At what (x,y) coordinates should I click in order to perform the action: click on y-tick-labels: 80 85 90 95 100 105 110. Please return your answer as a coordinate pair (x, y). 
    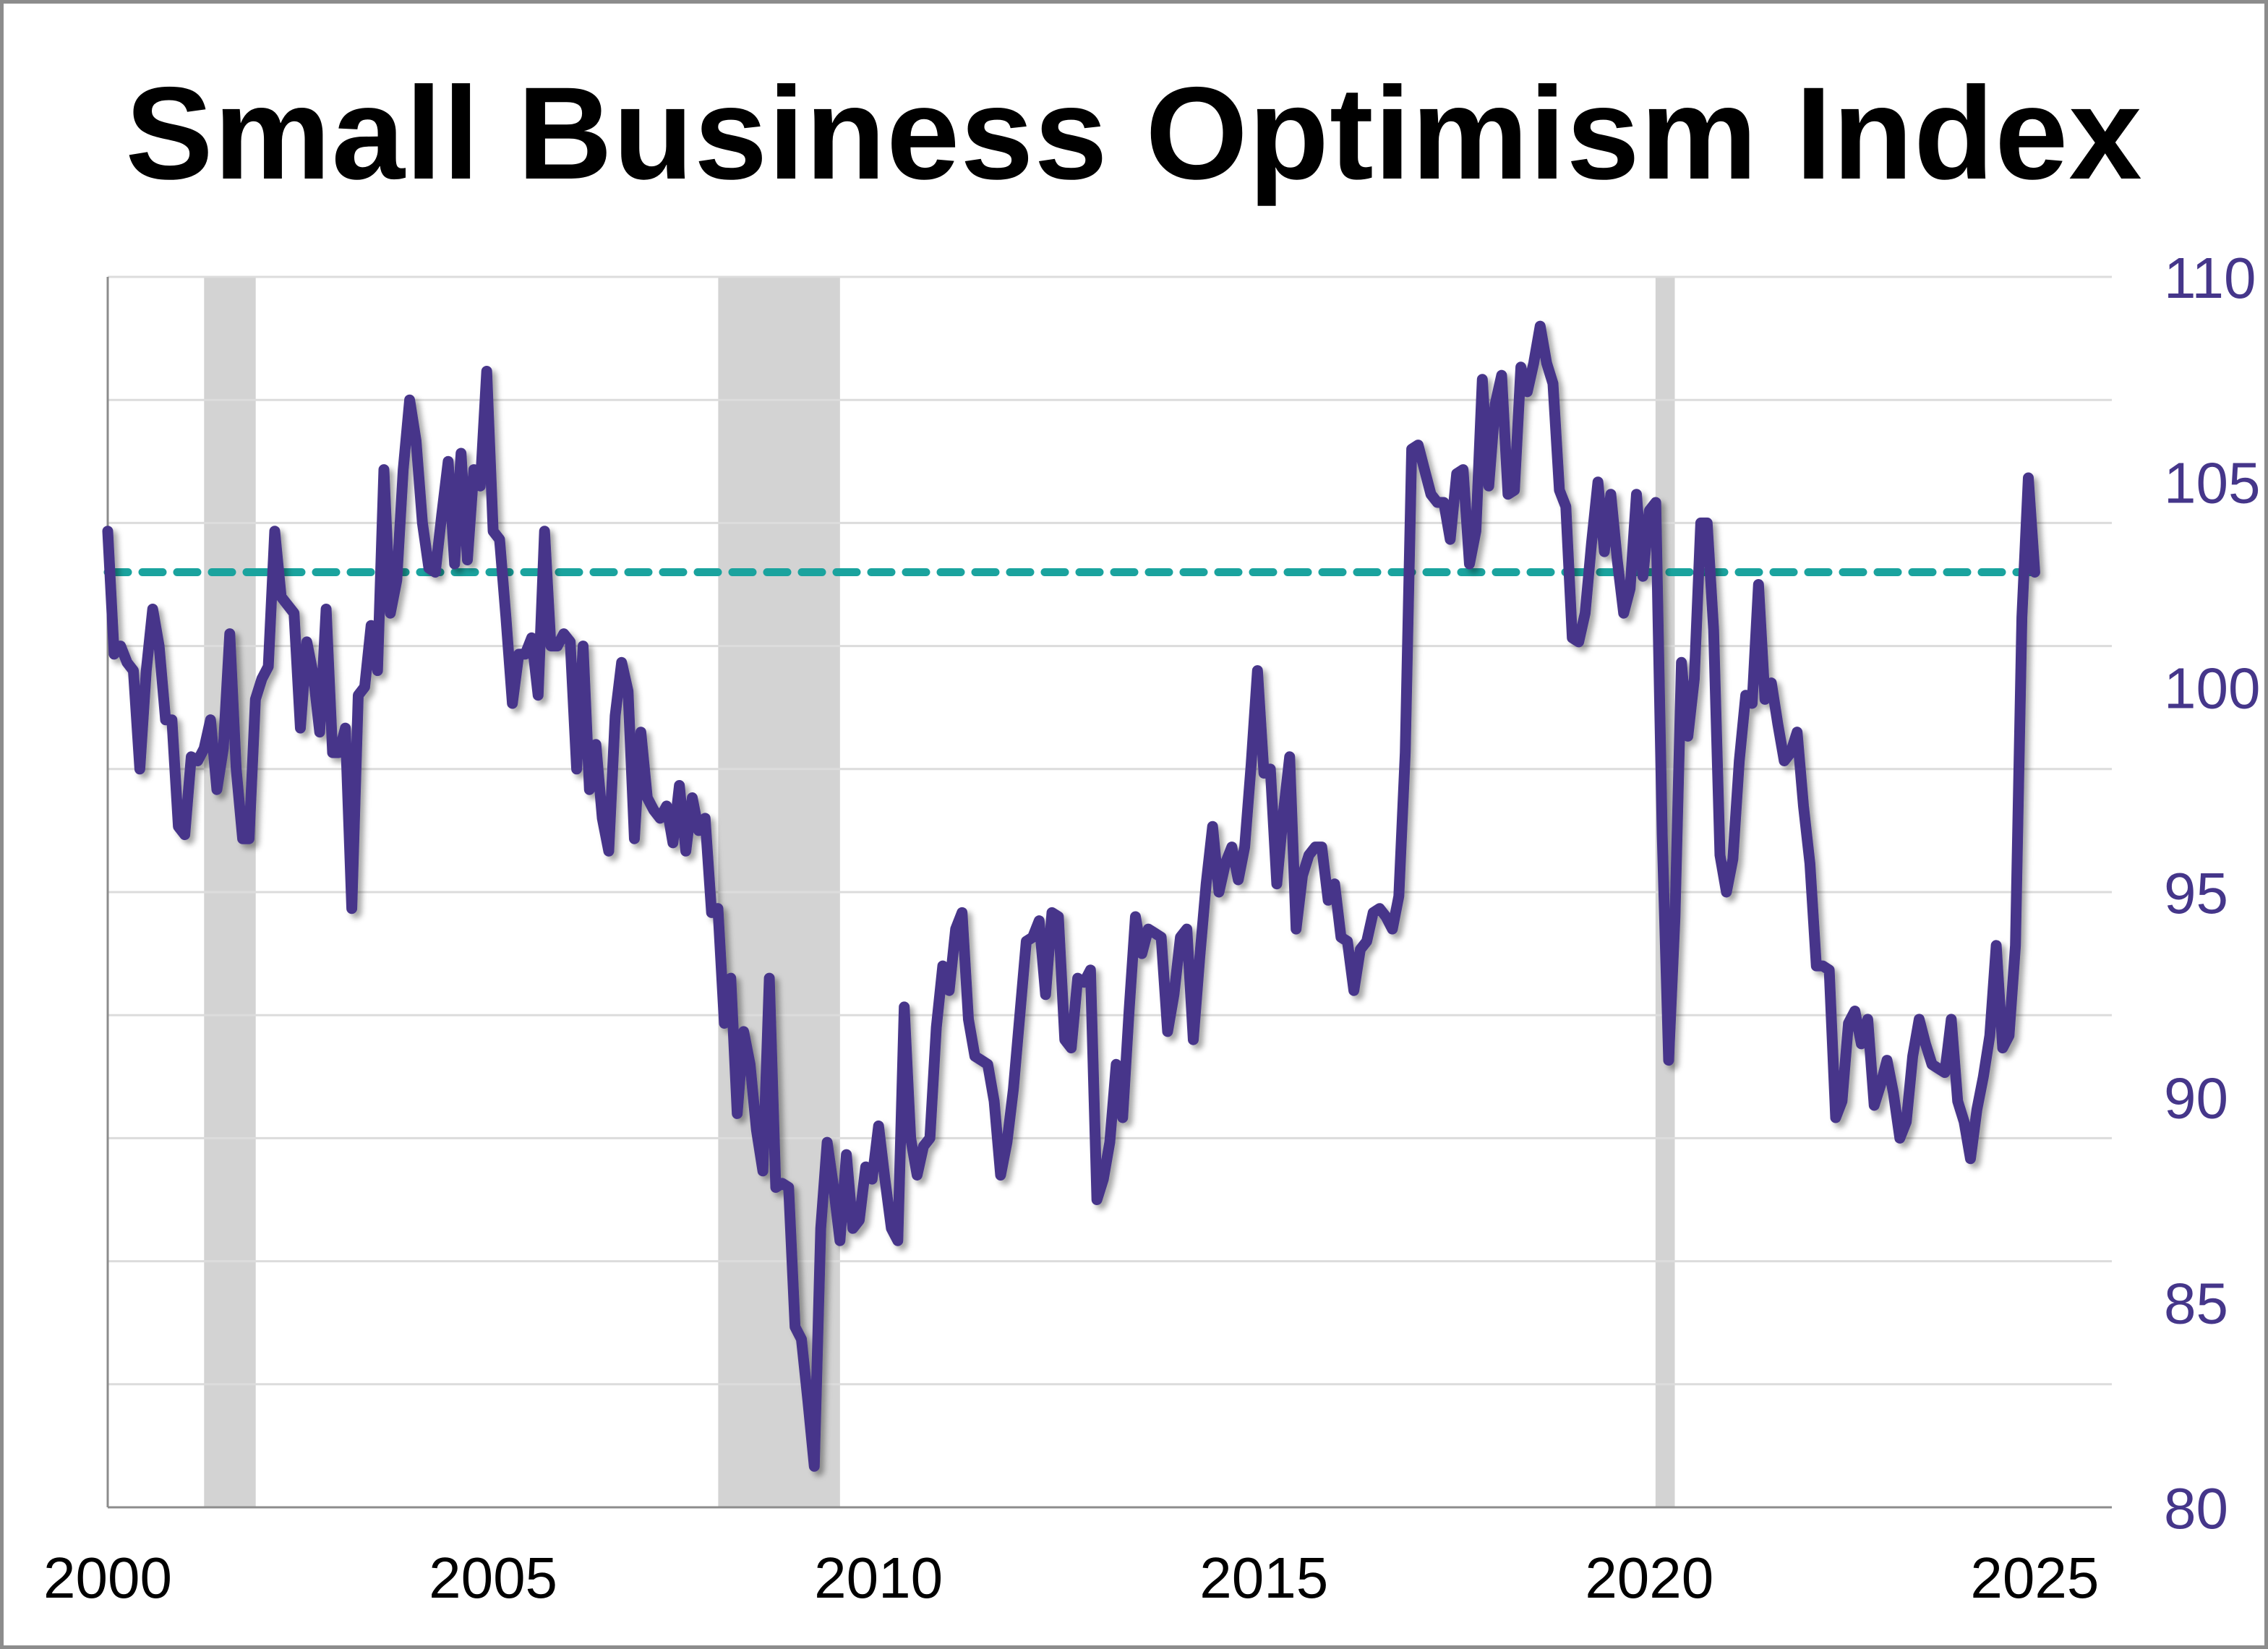
    Looking at the image, I should click on (2212, 893).